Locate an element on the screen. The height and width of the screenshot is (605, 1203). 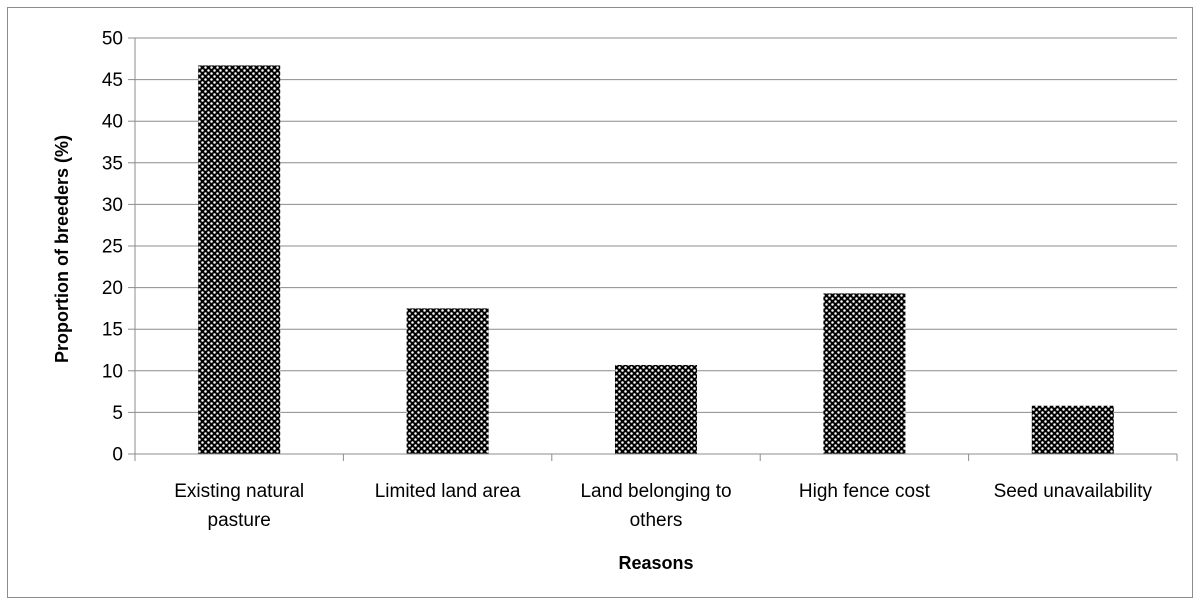
x-axis-title: Reasons is located at coordinates (655, 563).